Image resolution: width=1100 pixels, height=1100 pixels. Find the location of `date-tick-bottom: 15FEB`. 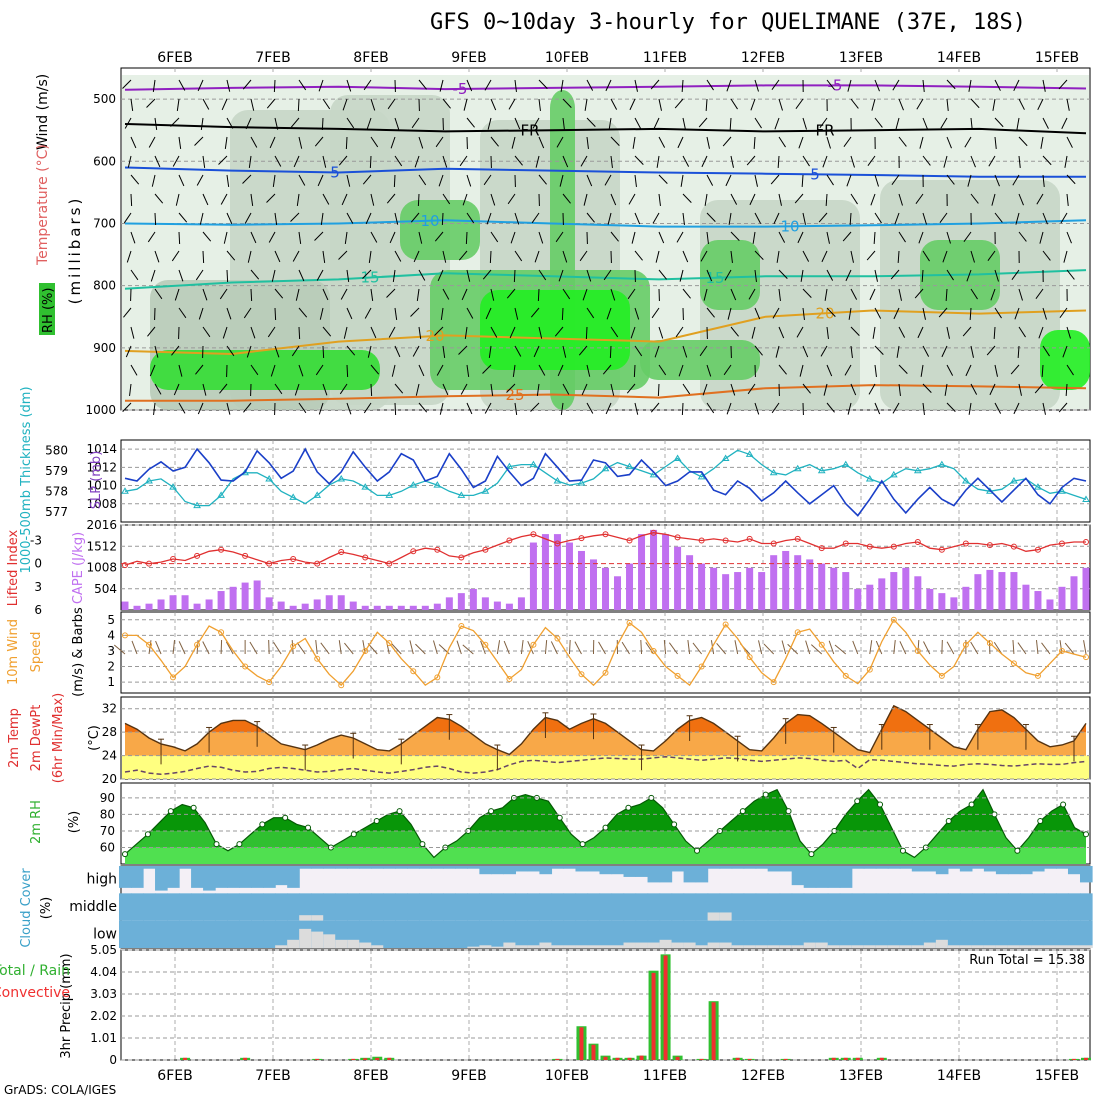

date-tick-bottom: 15FEB is located at coordinates (1057, 1076).